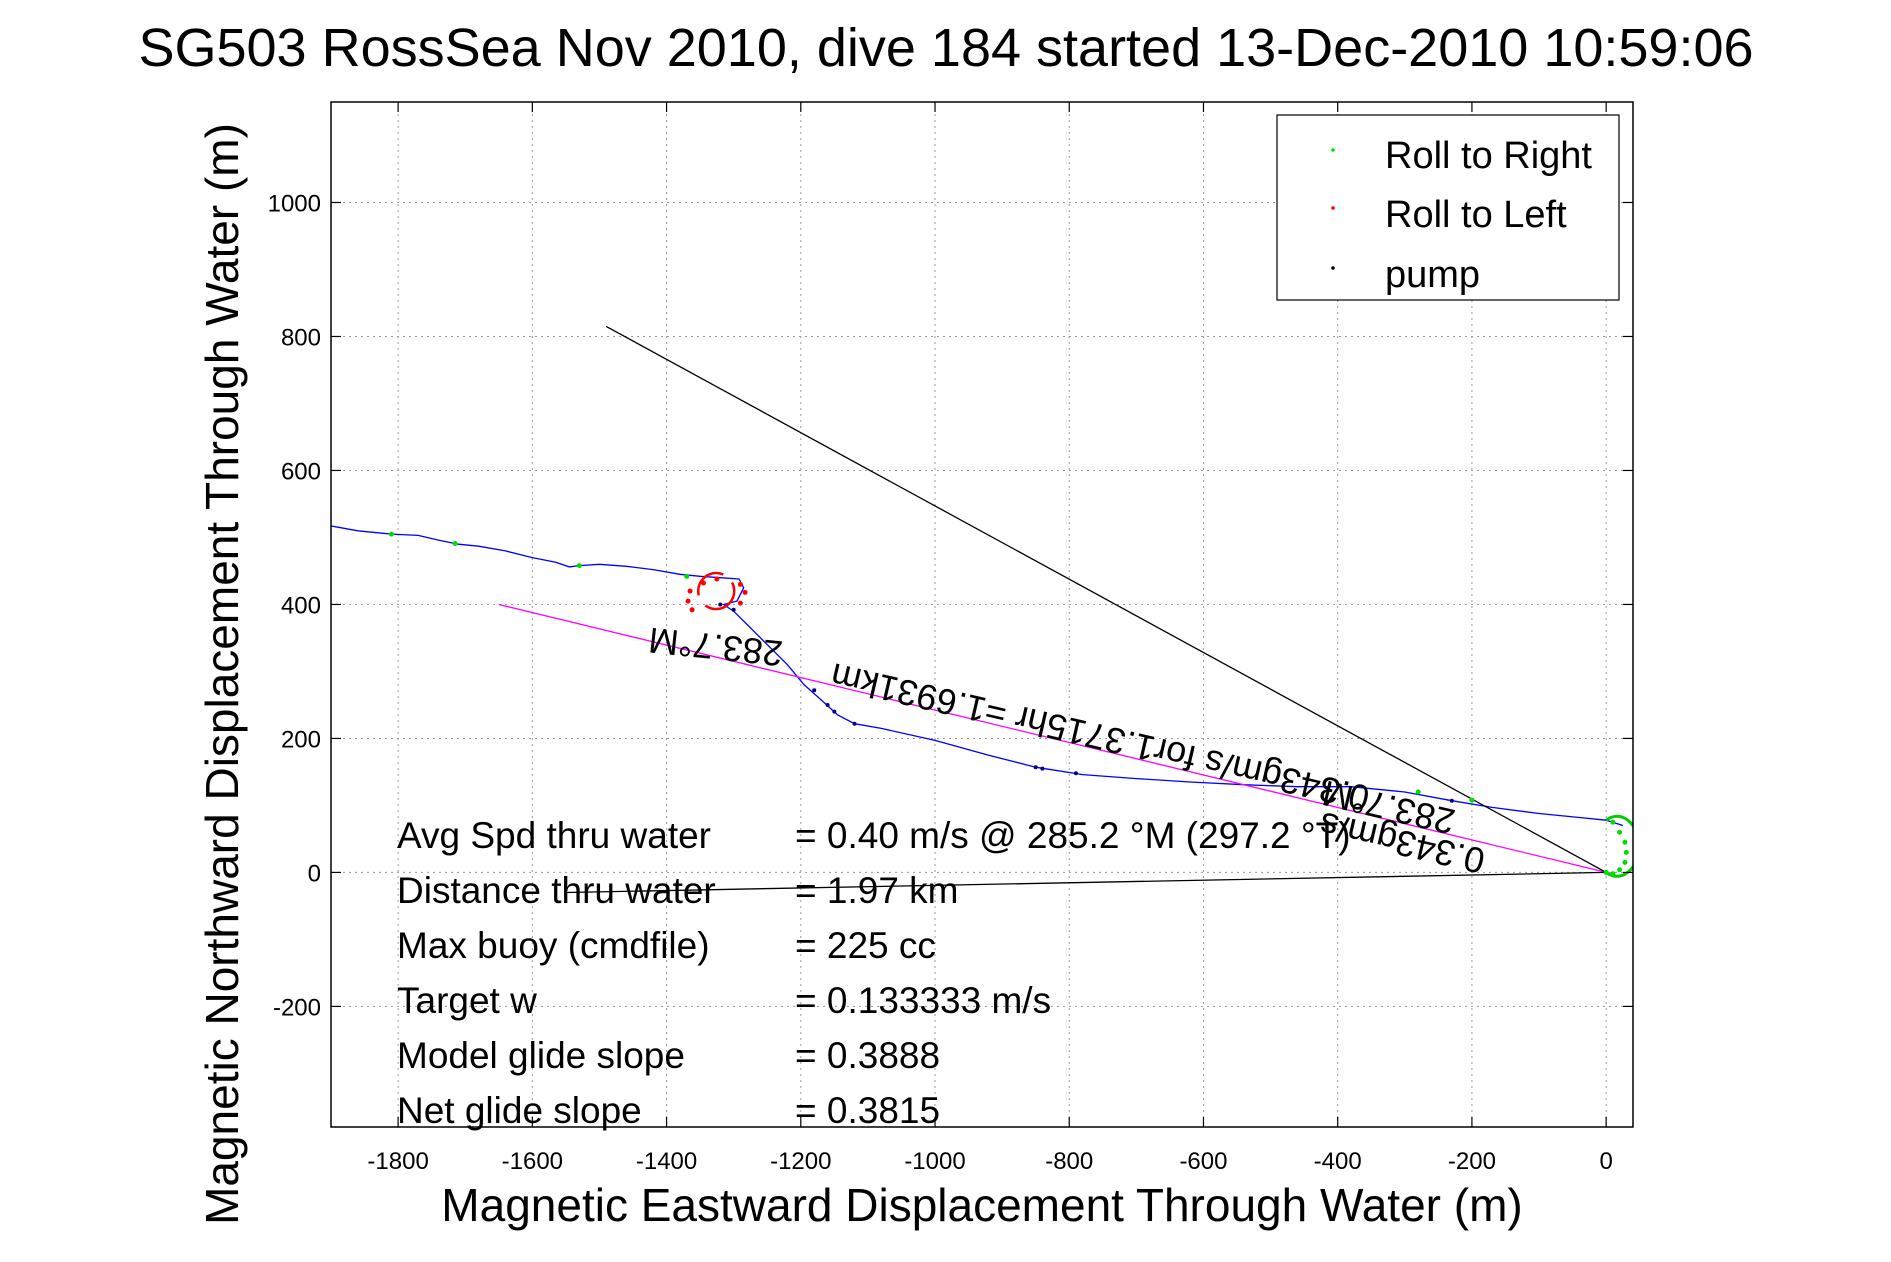 This screenshot has width=1891, height=1262. I want to click on legend-label-pump: pump, so click(1432, 275).